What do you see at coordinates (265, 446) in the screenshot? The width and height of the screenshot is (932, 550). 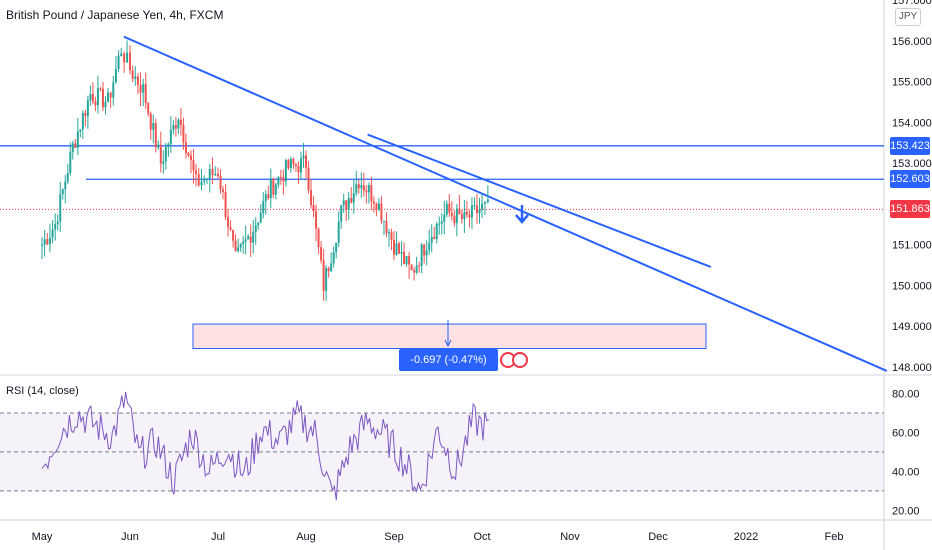 I see `rsi-line` at bounding box center [265, 446].